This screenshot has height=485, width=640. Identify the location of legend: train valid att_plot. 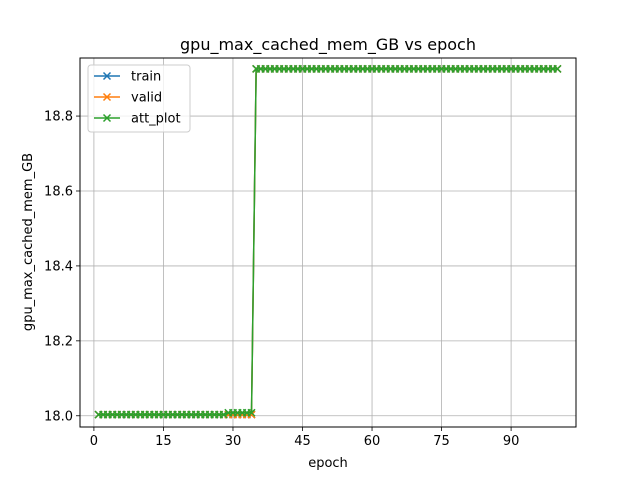
(139, 98).